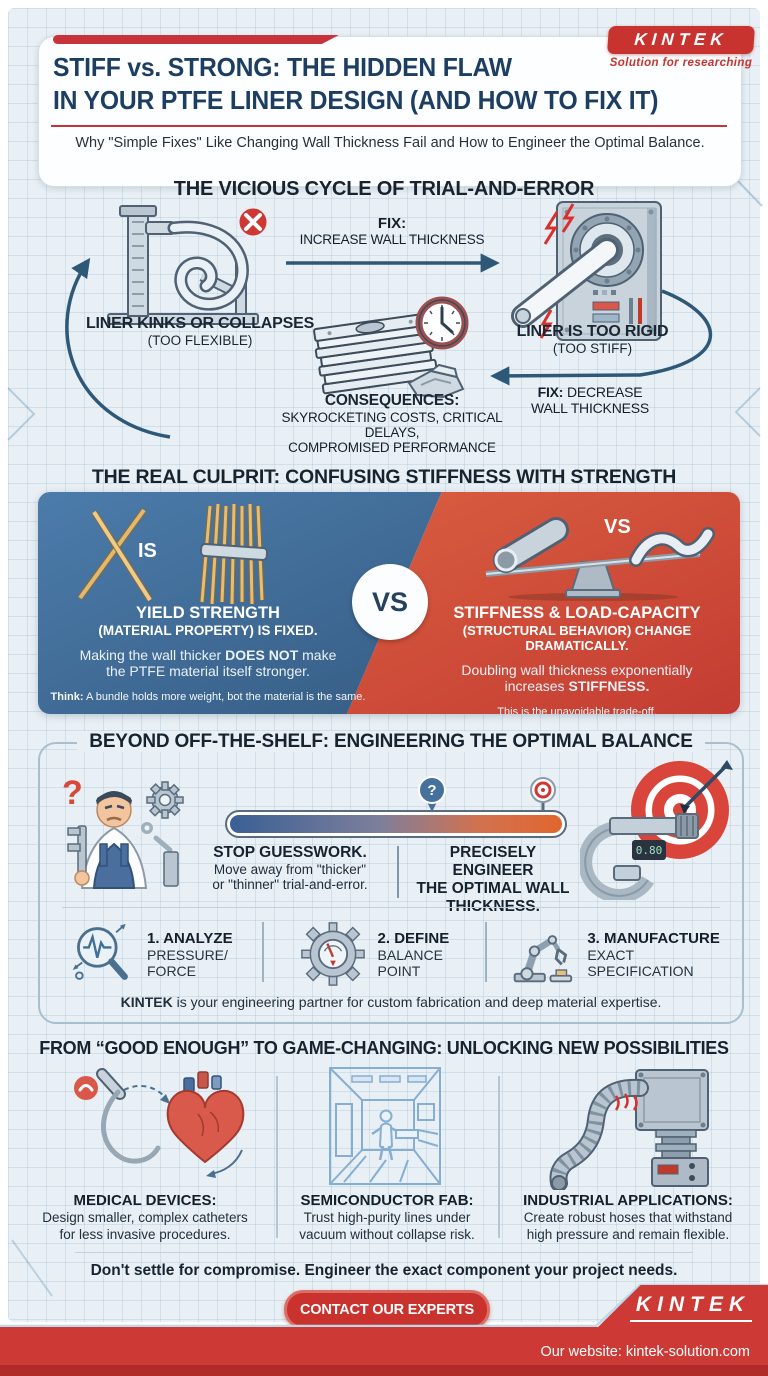 The height and width of the screenshot is (1376, 768). What do you see at coordinates (165, 800) in the screenshot?
I see `gear-icon` at bounding box center [165, 800].